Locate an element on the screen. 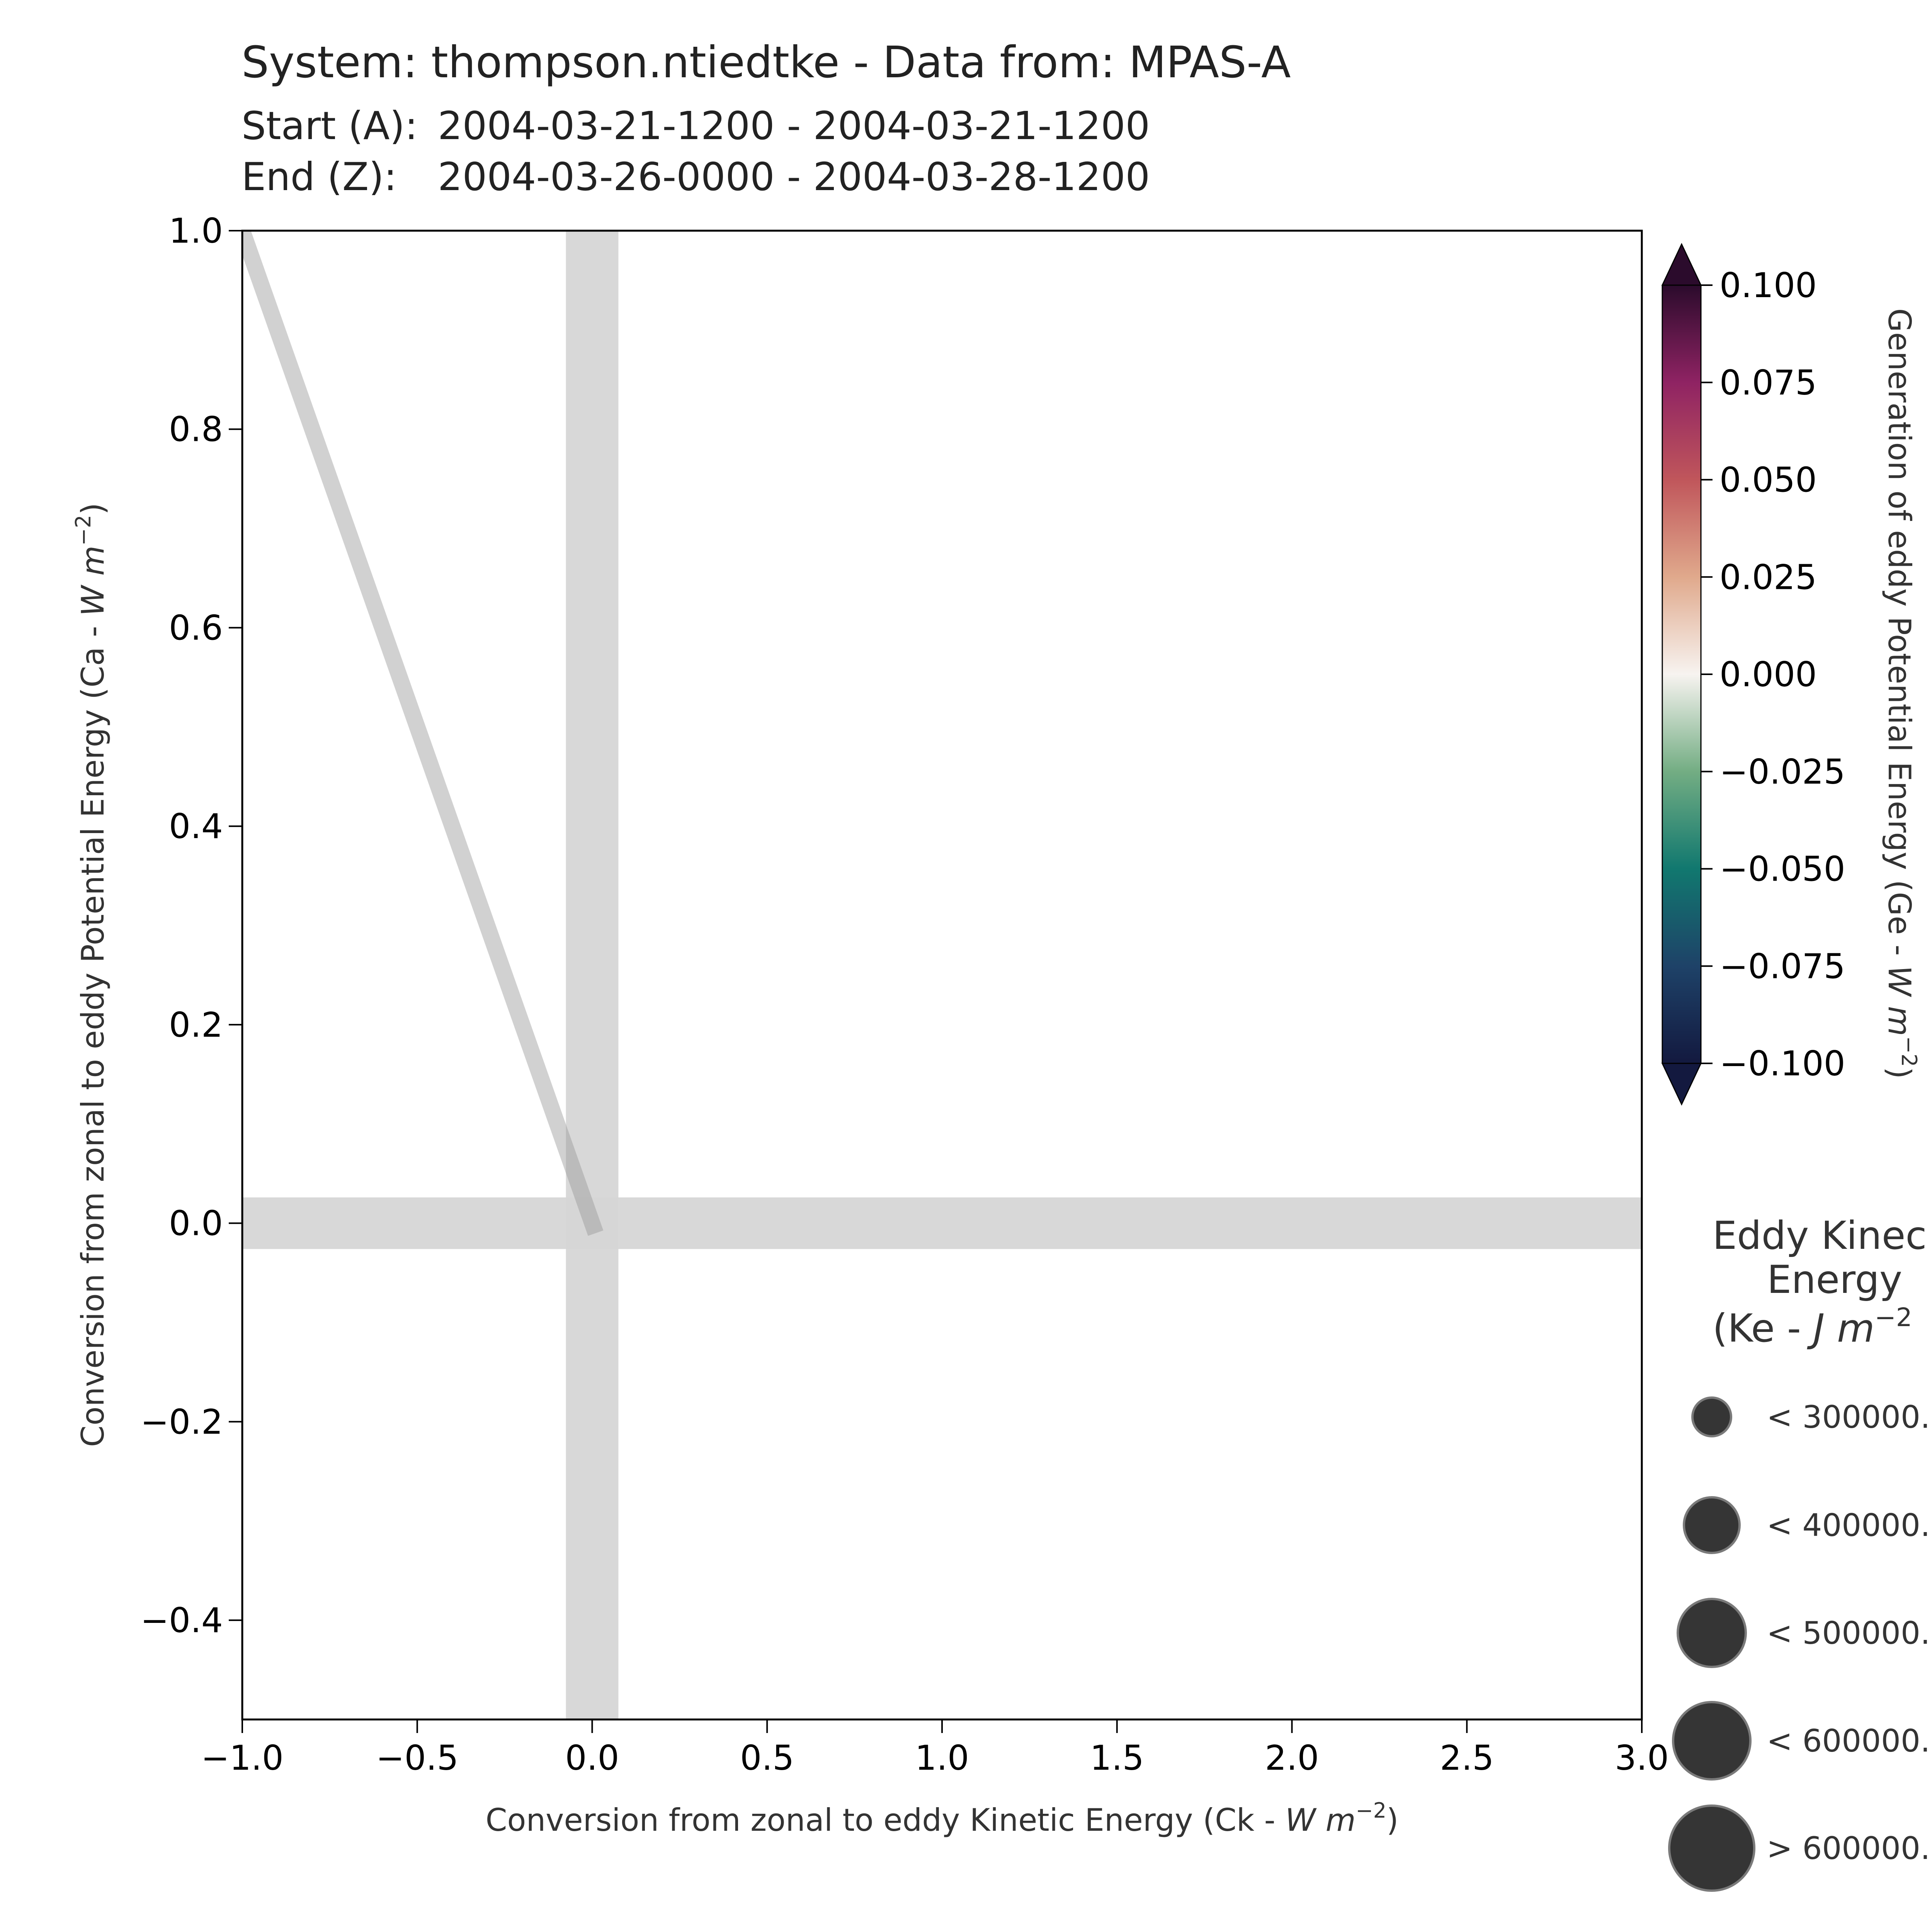  y-tick-label: 0.6 is located at coordinates (196, 628).